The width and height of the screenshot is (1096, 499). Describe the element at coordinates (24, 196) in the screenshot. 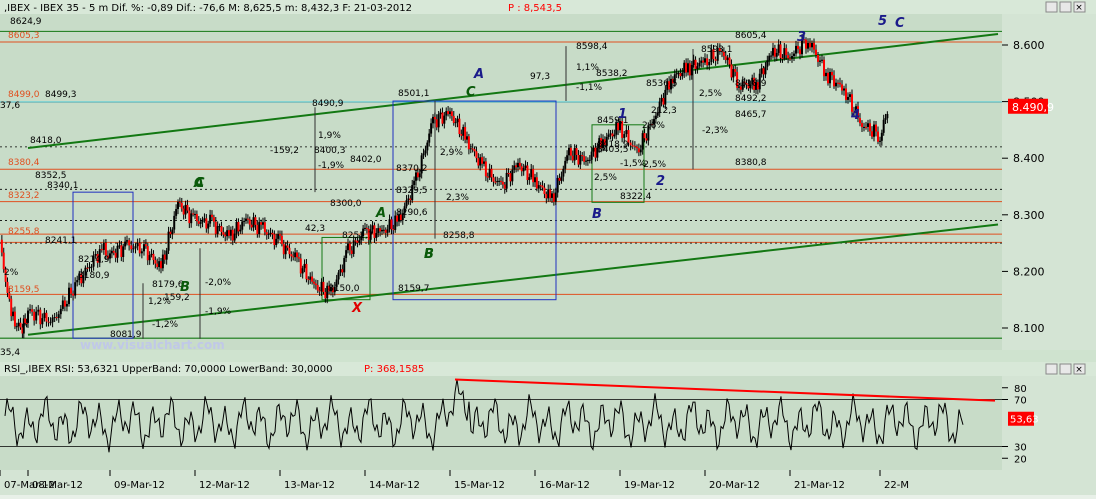

I see `price-annotation: 8323,2` at that location.